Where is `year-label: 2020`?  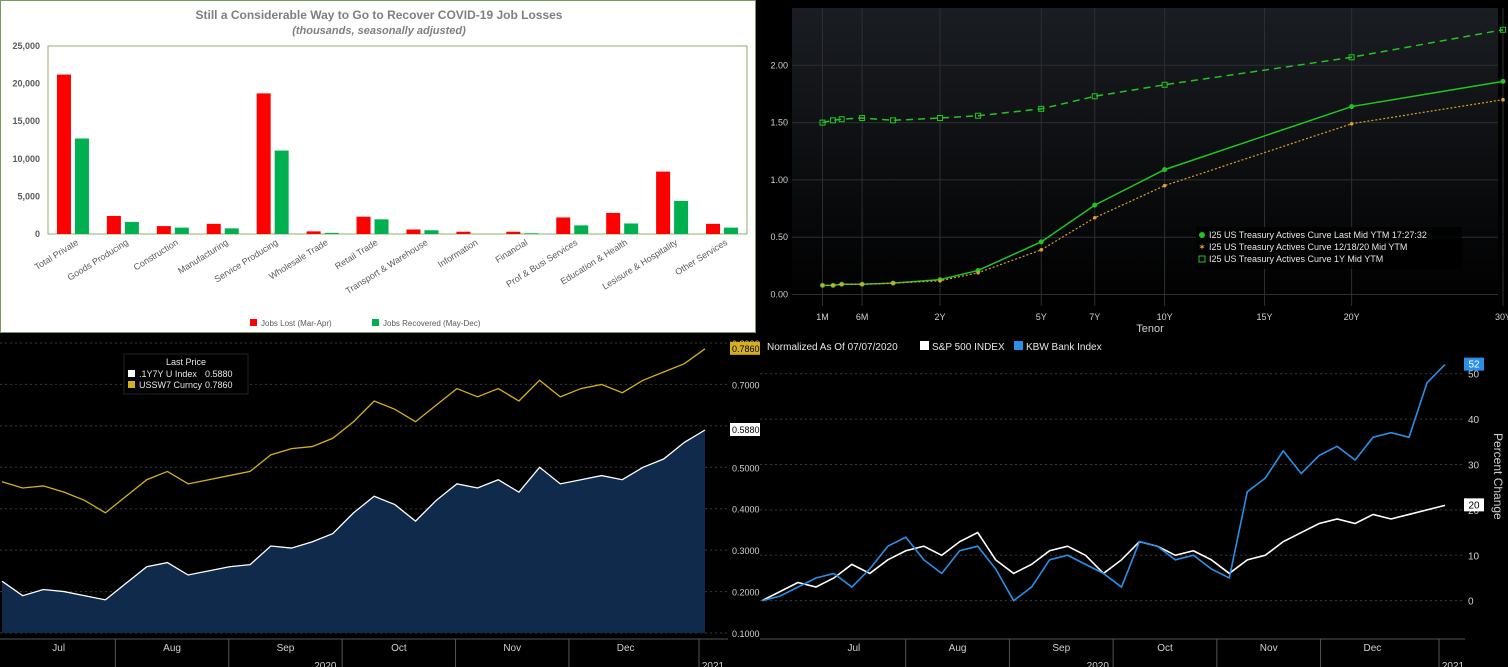
year-label: 2020 is located at coordinates (325, 664).